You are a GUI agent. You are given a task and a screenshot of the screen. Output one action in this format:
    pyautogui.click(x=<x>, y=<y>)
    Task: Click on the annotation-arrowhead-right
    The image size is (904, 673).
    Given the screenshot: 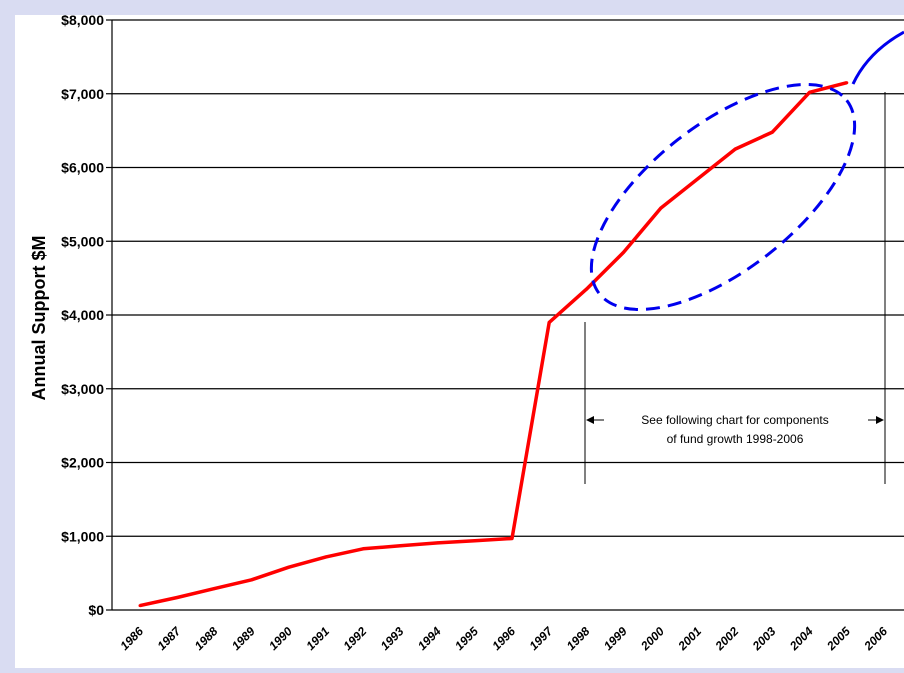 What is the action you would take?
    pyautogui.click(x=880, y=420)
    